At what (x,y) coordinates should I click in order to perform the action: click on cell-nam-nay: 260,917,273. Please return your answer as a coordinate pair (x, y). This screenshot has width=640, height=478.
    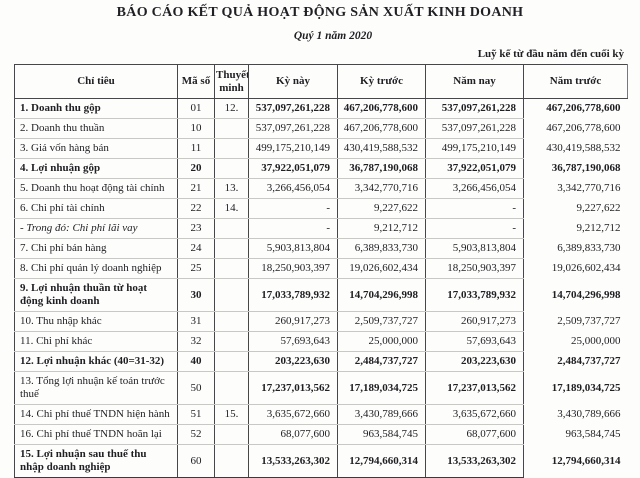
    Looking at the image, I should click on (474, 321).